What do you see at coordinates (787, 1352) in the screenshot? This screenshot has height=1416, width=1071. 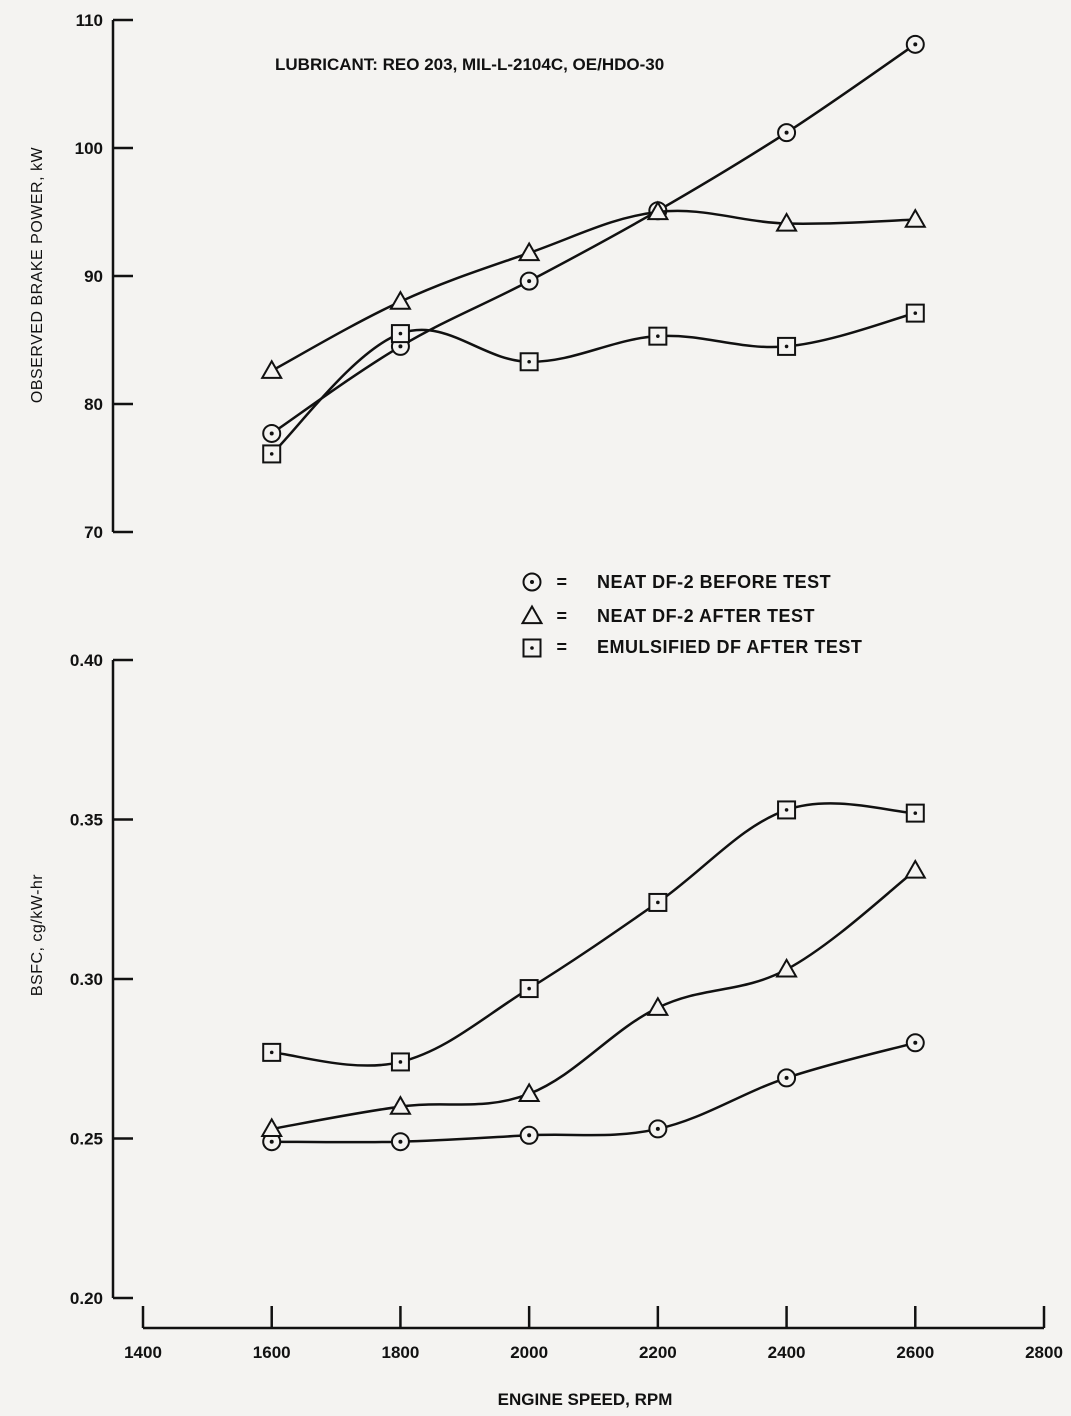 I see `x-tick-label: 2400` at bounding box center [787, 1352].